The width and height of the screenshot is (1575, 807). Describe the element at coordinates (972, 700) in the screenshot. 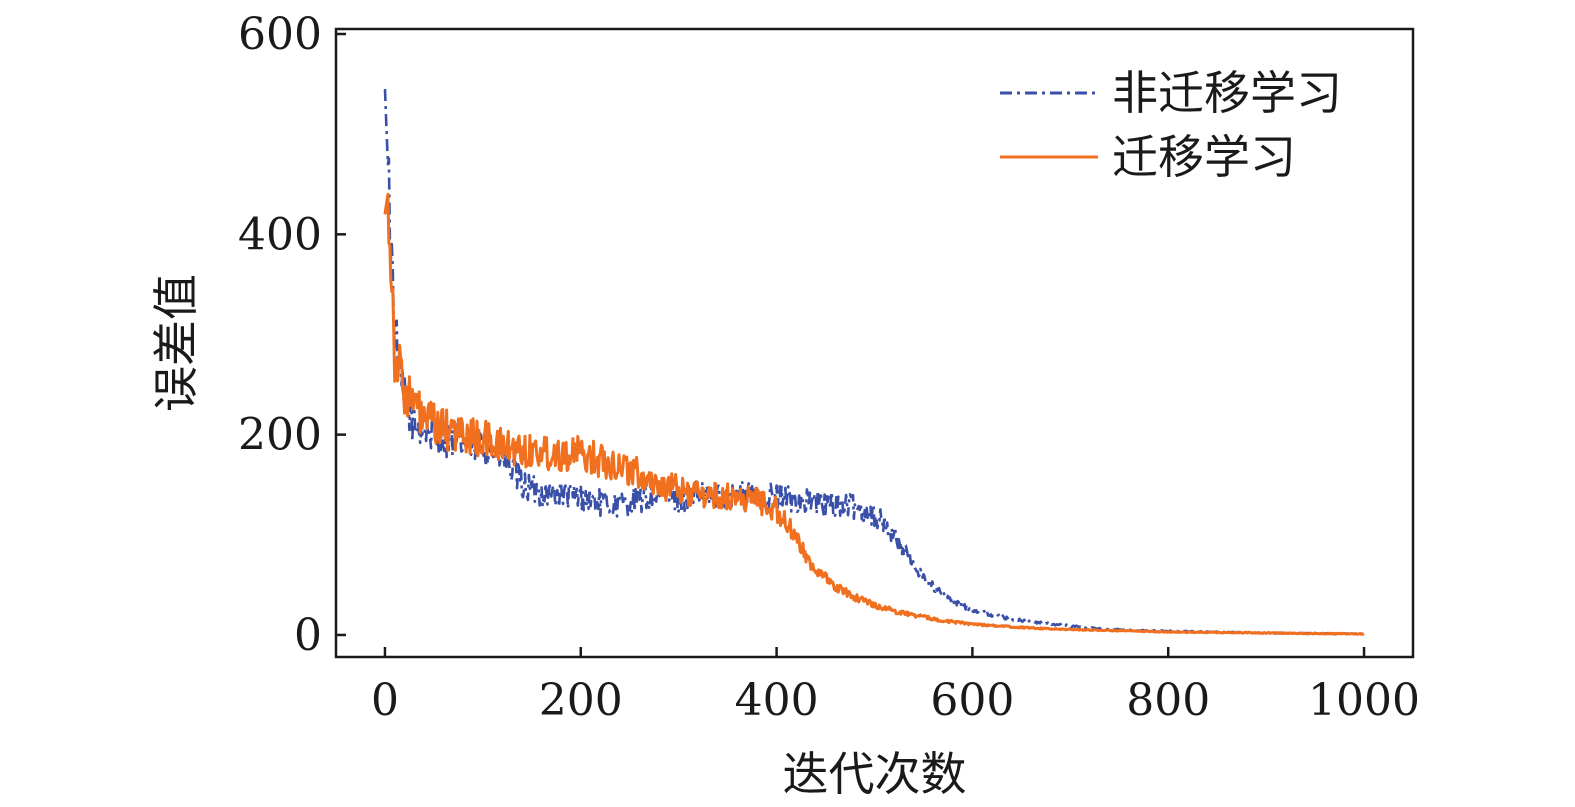

I see `x-tick-label: 600` at that location.